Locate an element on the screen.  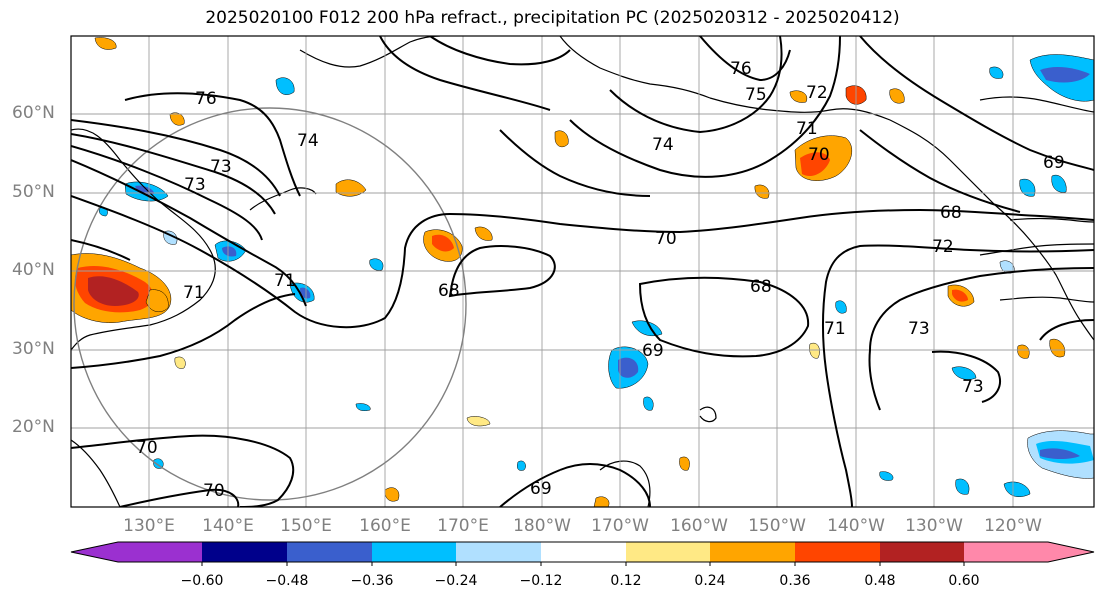
lon-label: 170°W is located at coordinates (620, 526).